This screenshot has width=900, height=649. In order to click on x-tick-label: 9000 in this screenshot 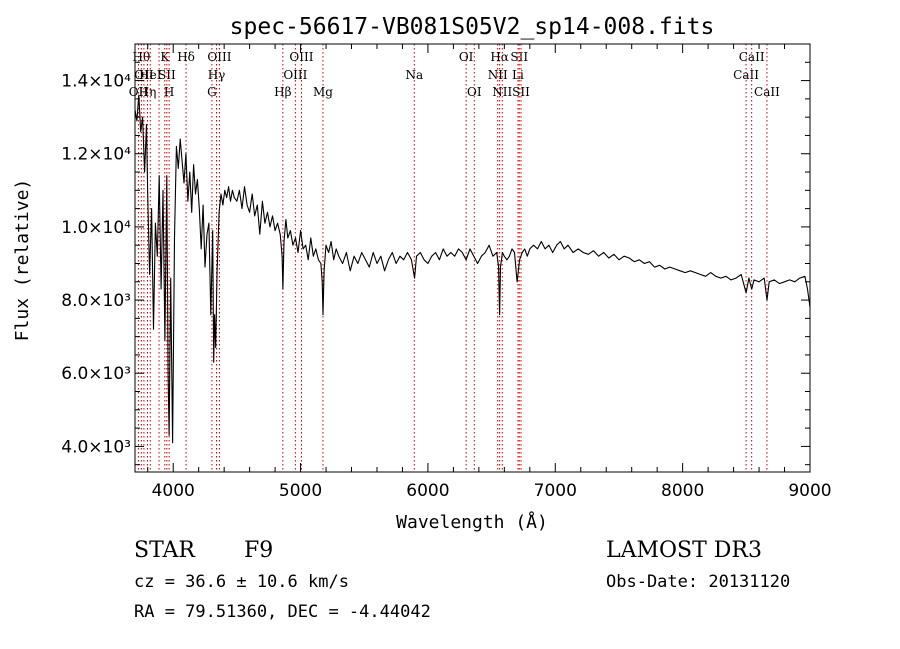, I will do `click(809, 491)`.